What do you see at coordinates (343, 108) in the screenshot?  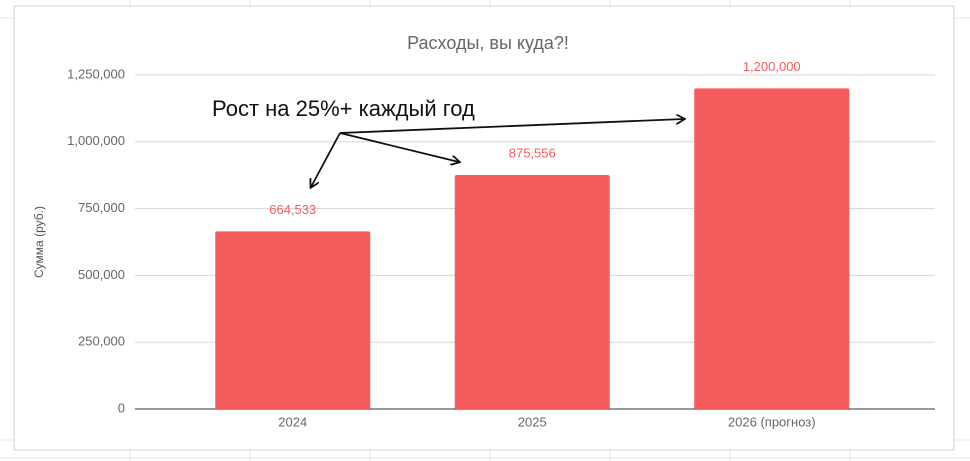 I see `annotation: Рост на 25%+ каждый год` at bounding box center [343, 108].